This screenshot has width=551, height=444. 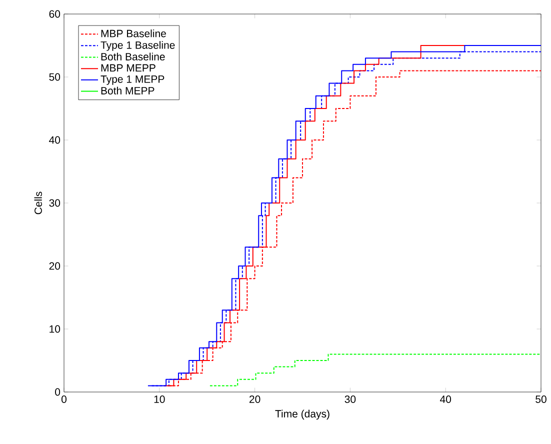 What do you see at coordinates (54, 266) in the screenshot?
I see `y-tick-label: 20` at bounding box center [54, 266].